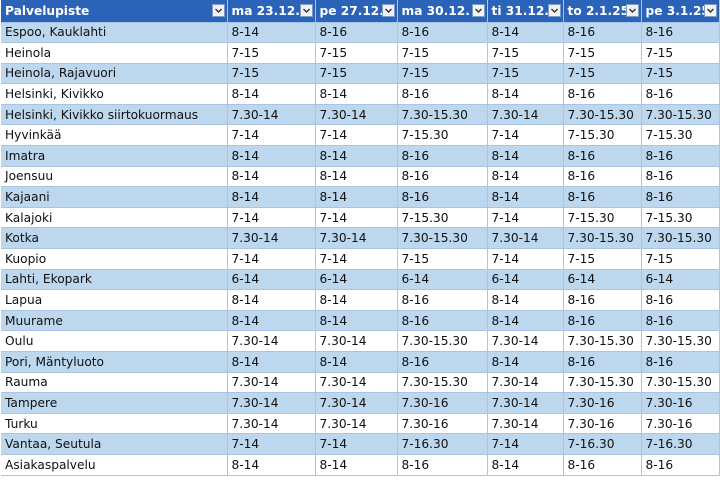  What do you see at coordinates (114, 115) in the screenshot?
I see `location-cell: Helsinki, Kivikko siirtokuormaus` at bounding box center [114, 115].